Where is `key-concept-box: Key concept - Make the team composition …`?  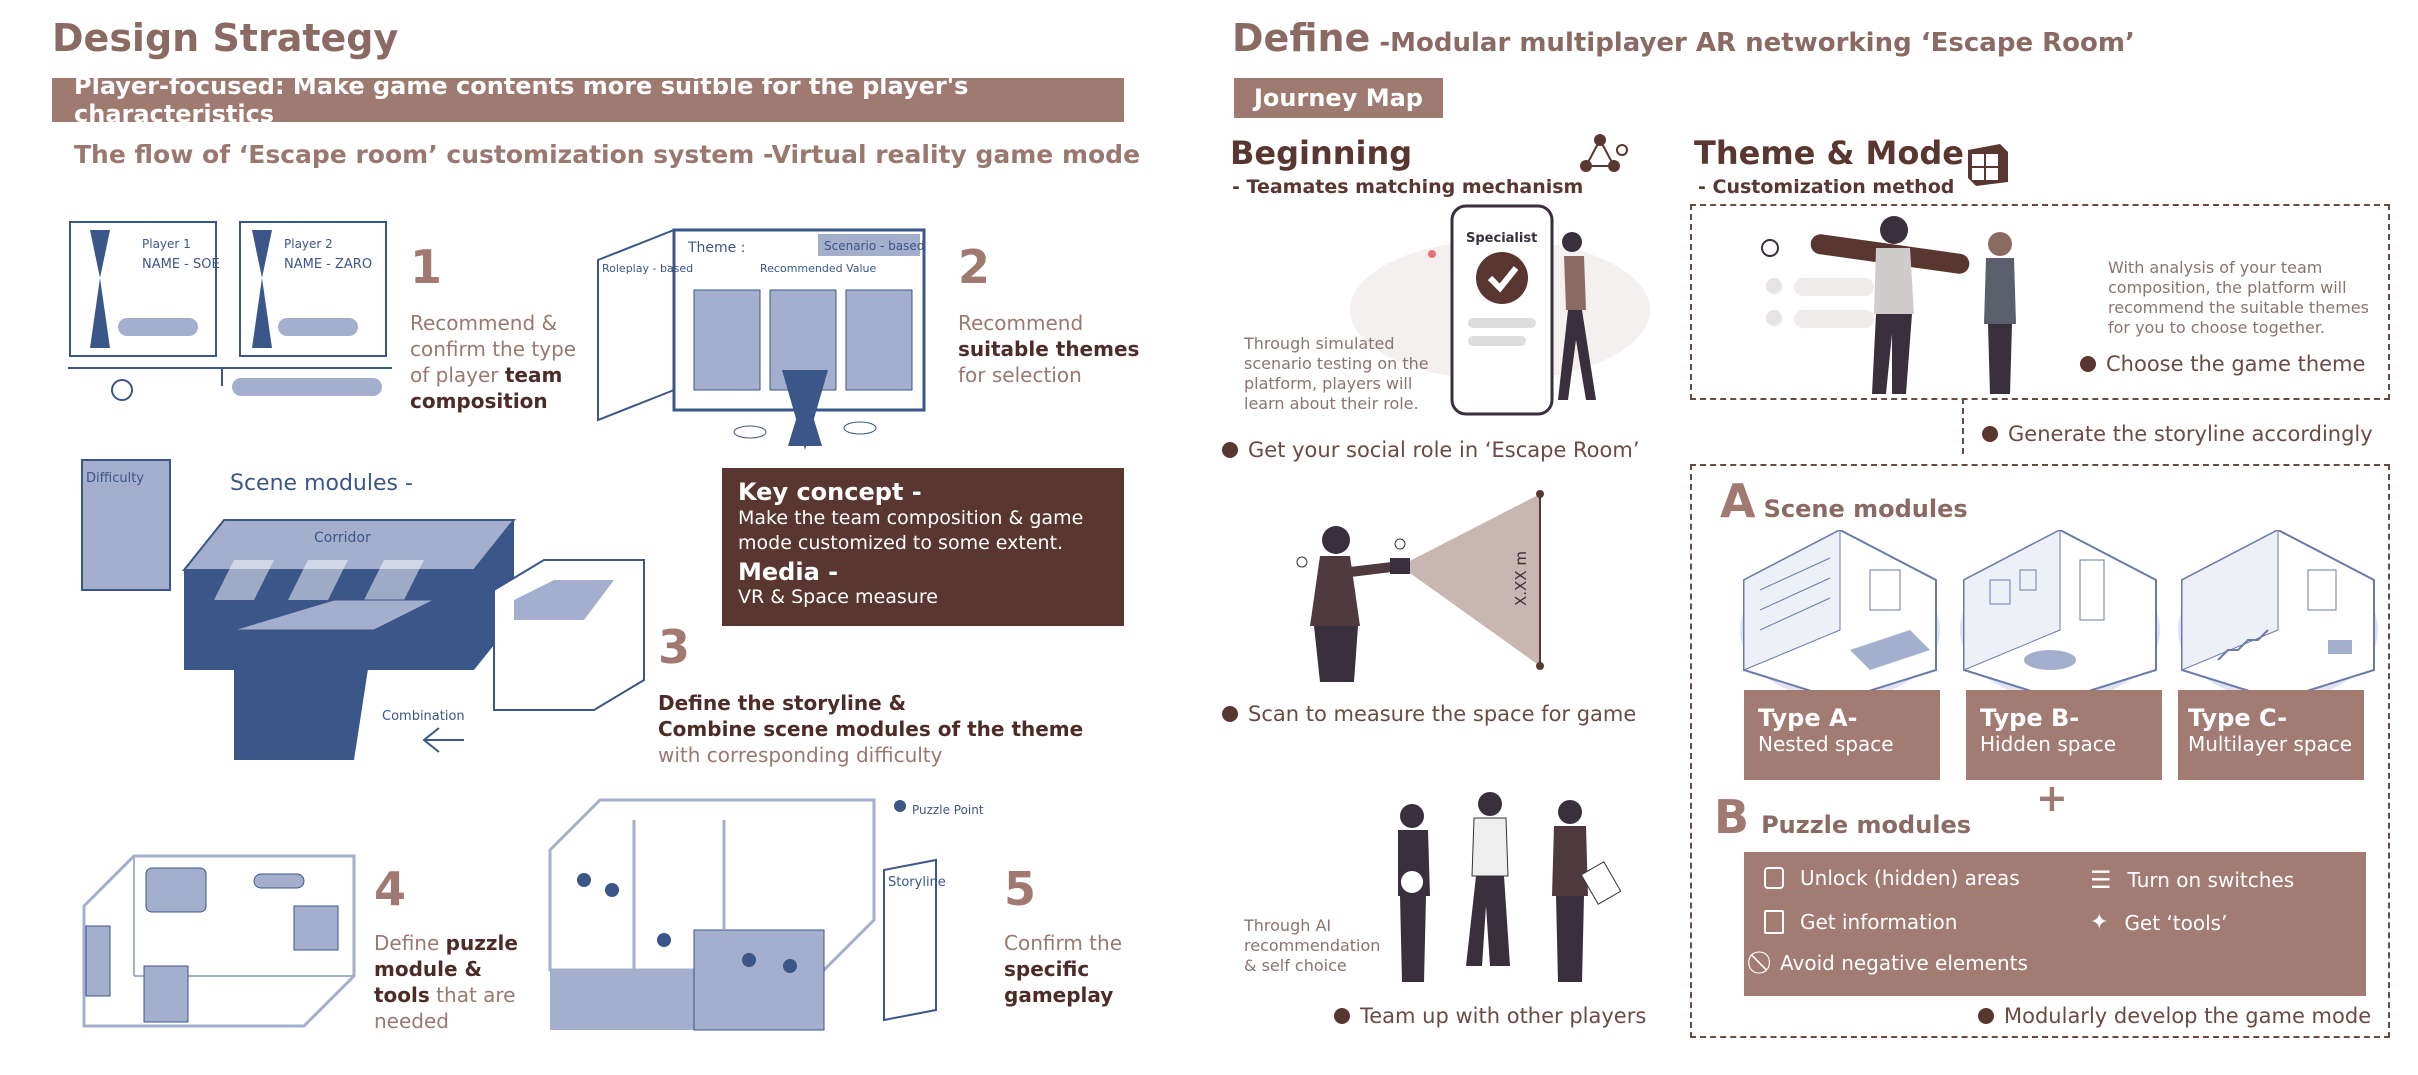
key-concept-box: Key concept - Make the team composition … is located at coordinates (923, 547).